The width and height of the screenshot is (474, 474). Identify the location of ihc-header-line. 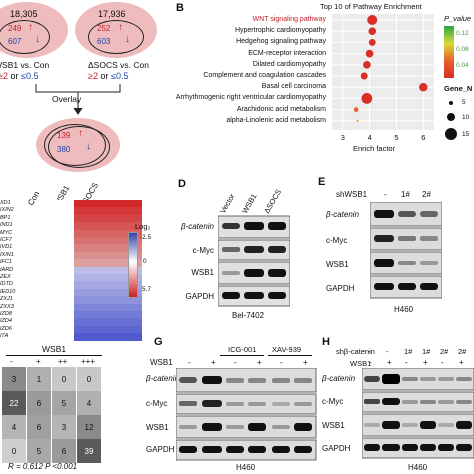
(54, 355).